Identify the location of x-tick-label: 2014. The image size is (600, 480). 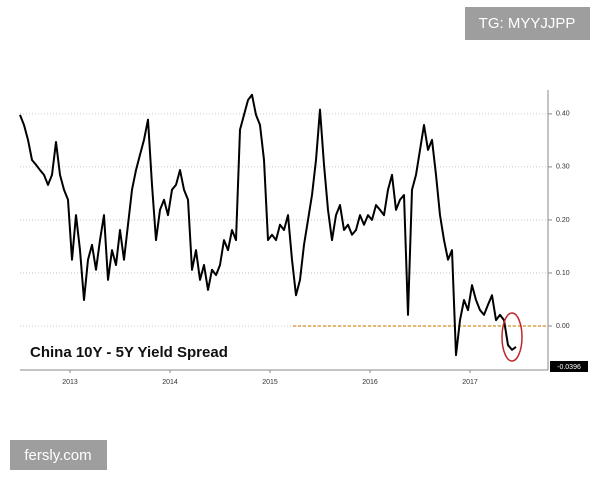
(170, 382).